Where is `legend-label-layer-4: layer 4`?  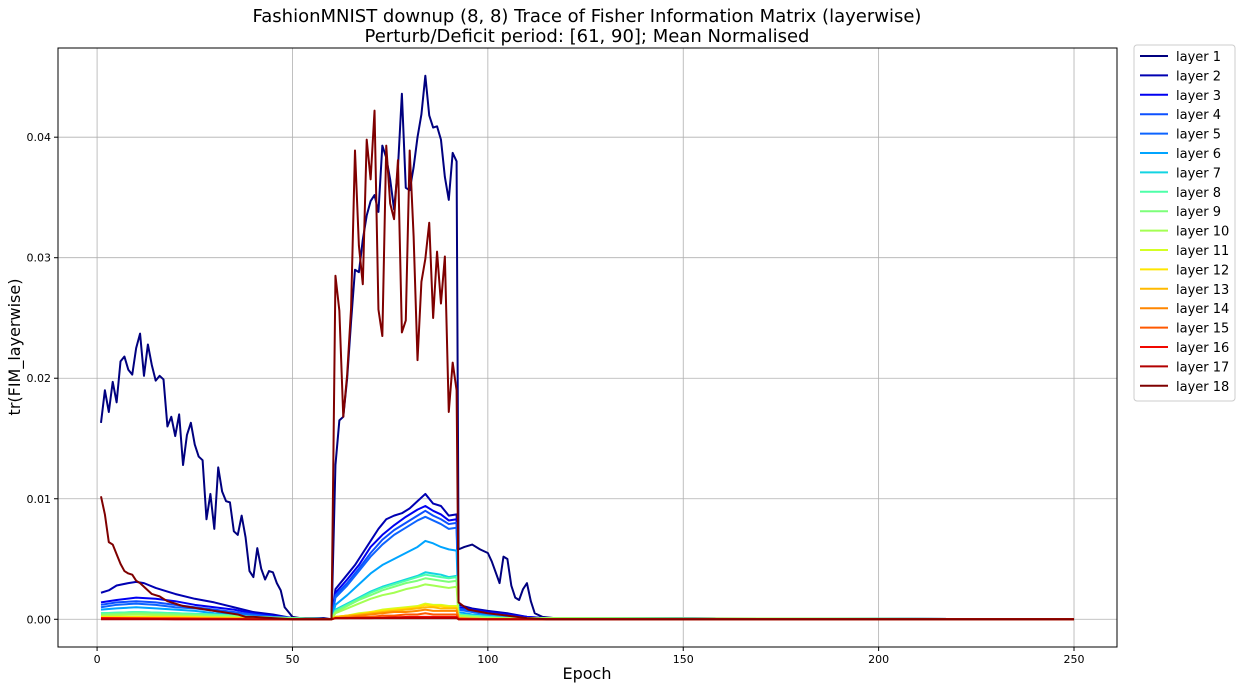 legend-label-layer-4: layer 4 is located at coordinates (1198, 115).